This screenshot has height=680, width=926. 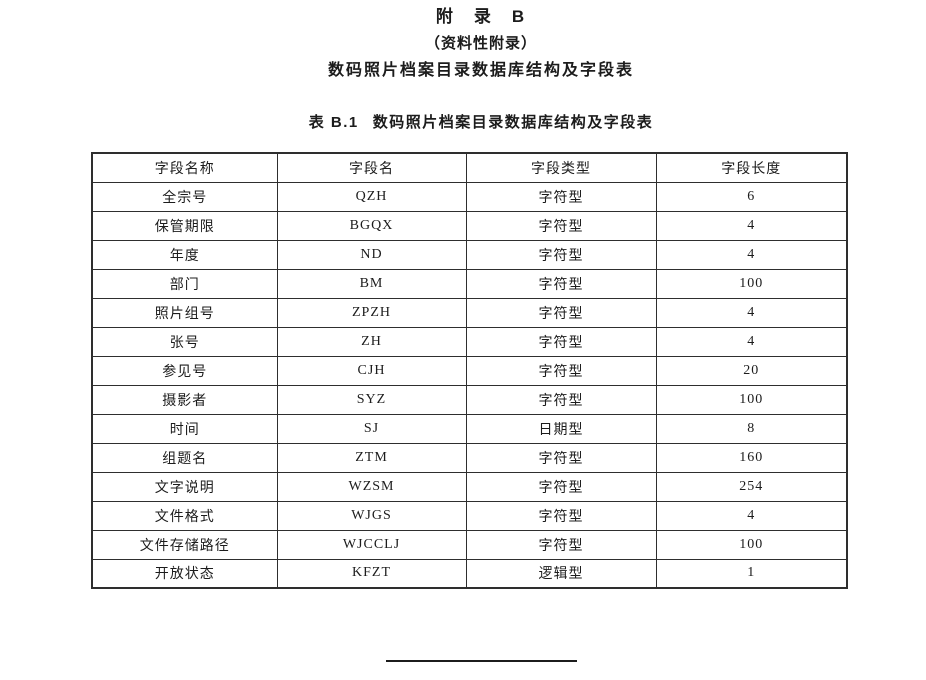 I want to click on table-cell: BGQX, so click(x=371, y=225).